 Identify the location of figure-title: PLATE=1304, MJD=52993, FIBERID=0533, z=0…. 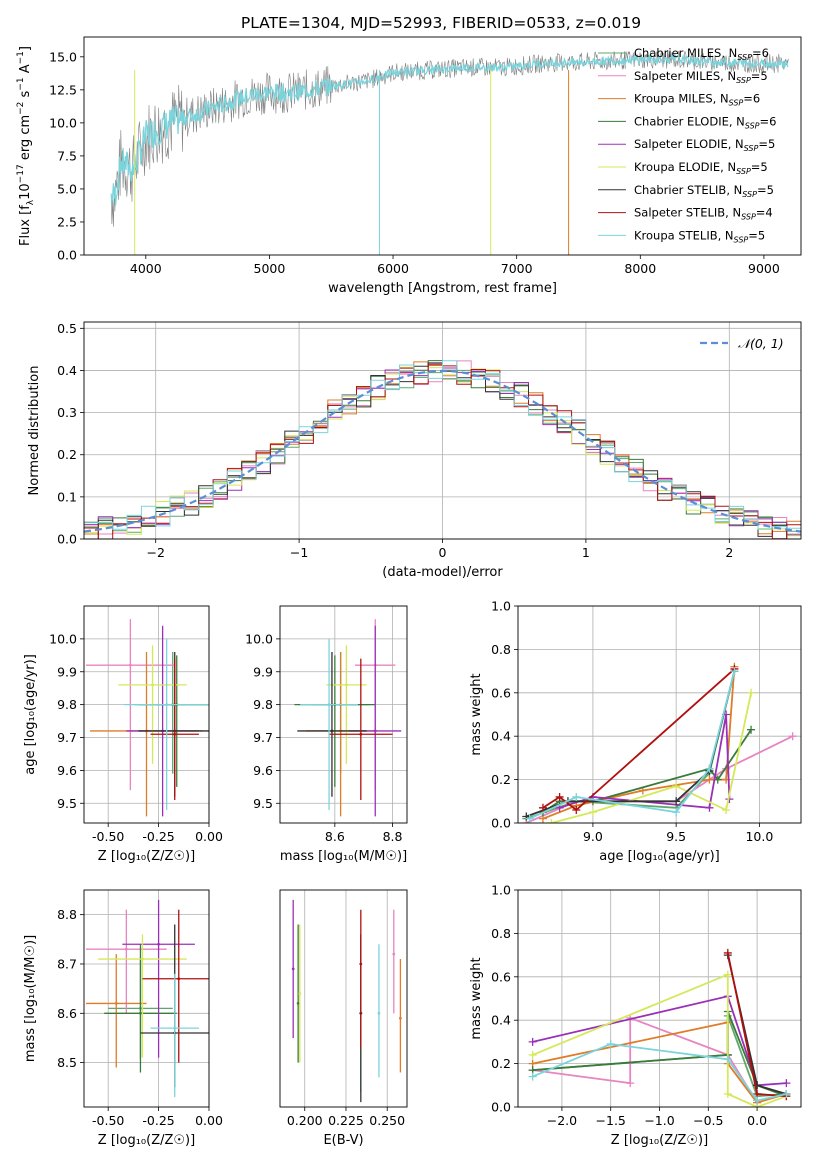
(441, 23).